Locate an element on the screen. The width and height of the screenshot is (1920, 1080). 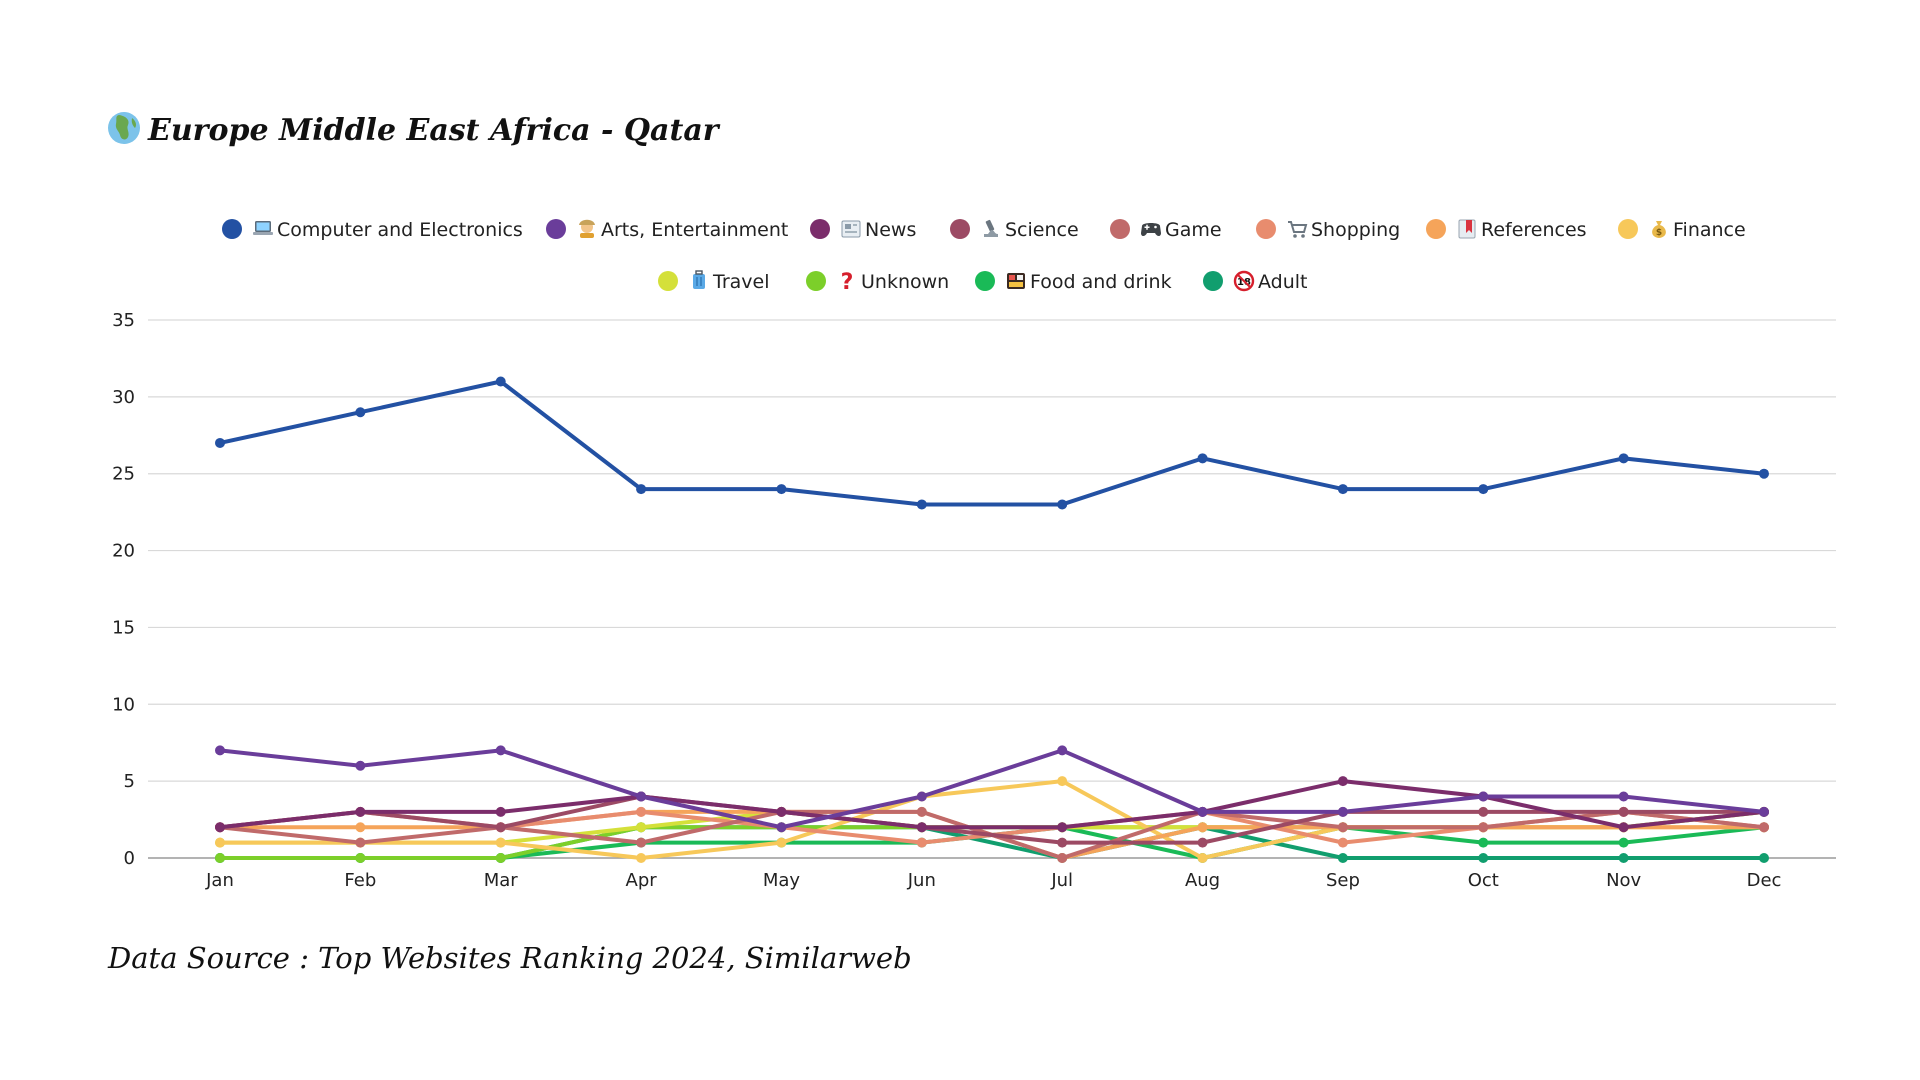
legend-item: News is located at coordinates (863, 230).